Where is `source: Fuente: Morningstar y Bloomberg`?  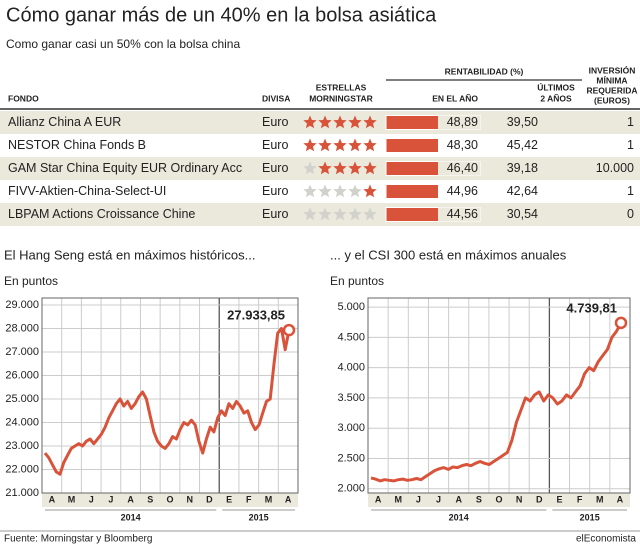 source: Fuente: Morningstar y Bloomberg is located at coordinates (78, 539).